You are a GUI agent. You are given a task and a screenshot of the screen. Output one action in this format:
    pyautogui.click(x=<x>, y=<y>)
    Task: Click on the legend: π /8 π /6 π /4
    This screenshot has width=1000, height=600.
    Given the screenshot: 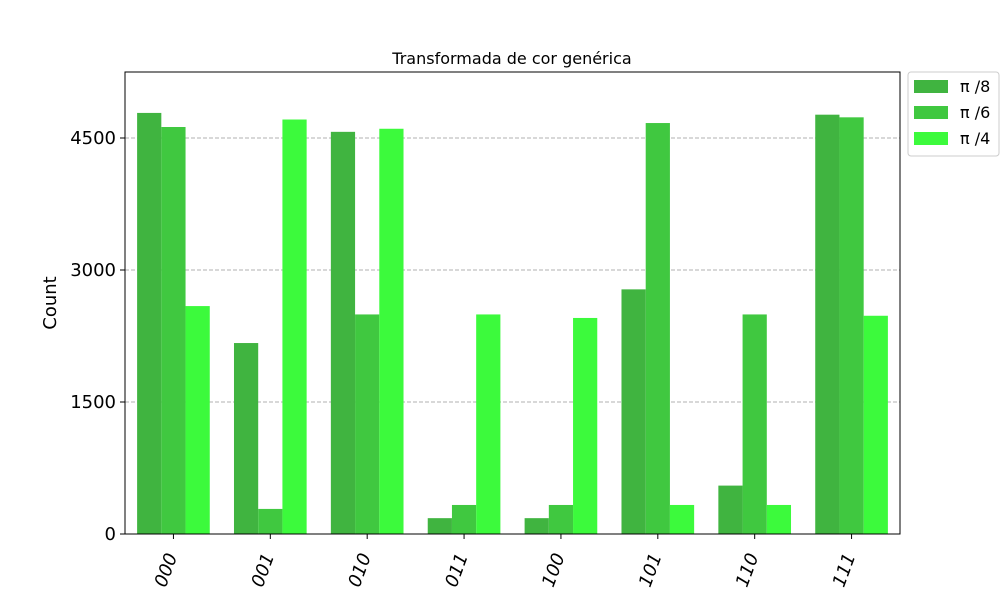 What is the action you would take?
    pyautogui.click(x=953, y=114)
    